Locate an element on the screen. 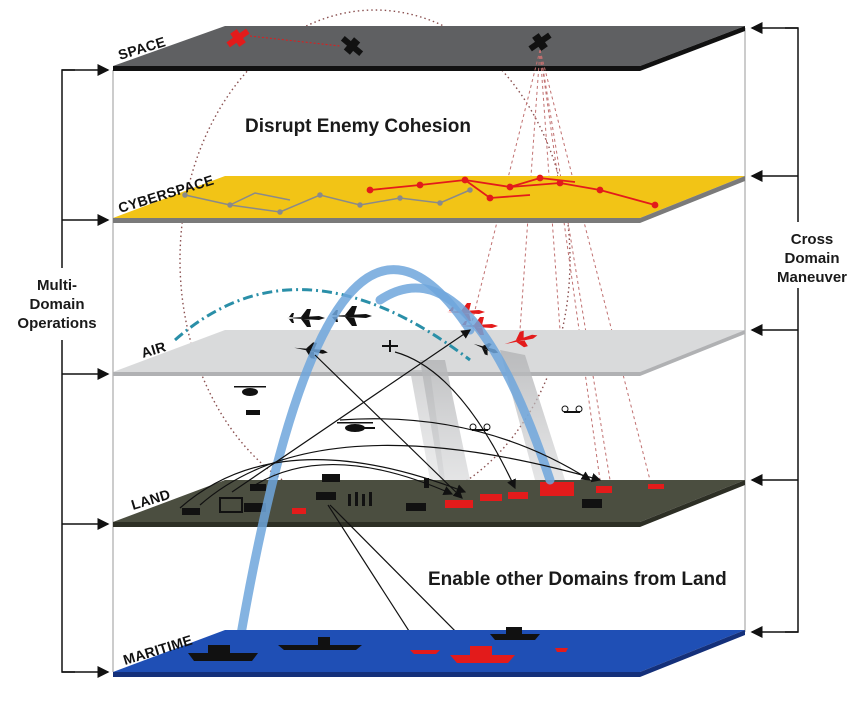 Image resolution: width=856 pixels, height=702 pixels. right-bracket-line: Domain is located at coordinates (811, 258).